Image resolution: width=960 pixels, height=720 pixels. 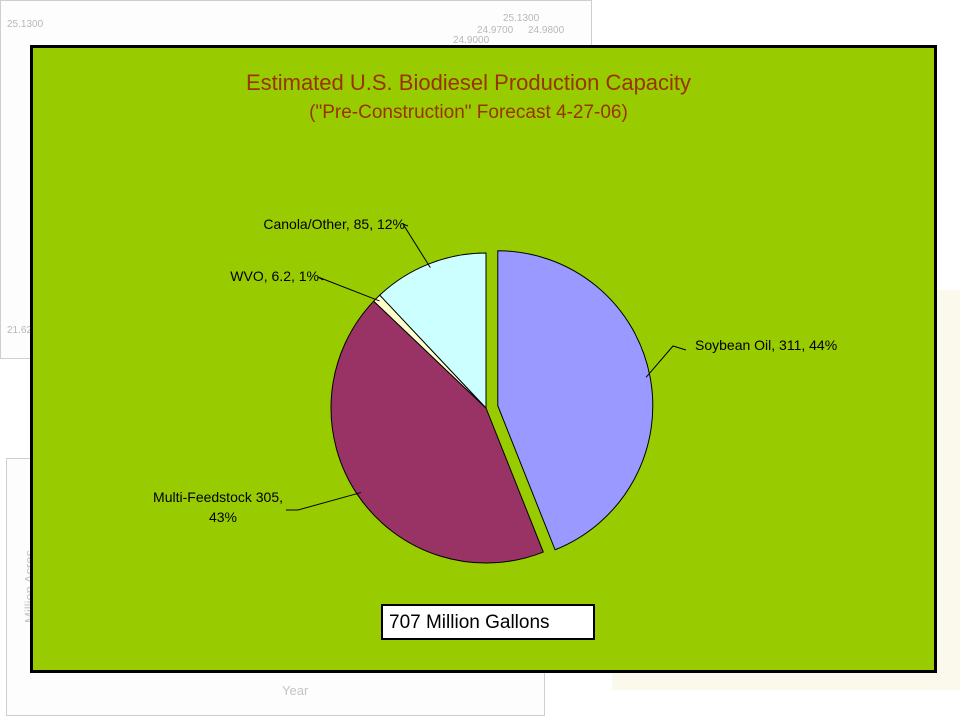 I want to click on slice-label: 43%, so click(x=223, y=517).